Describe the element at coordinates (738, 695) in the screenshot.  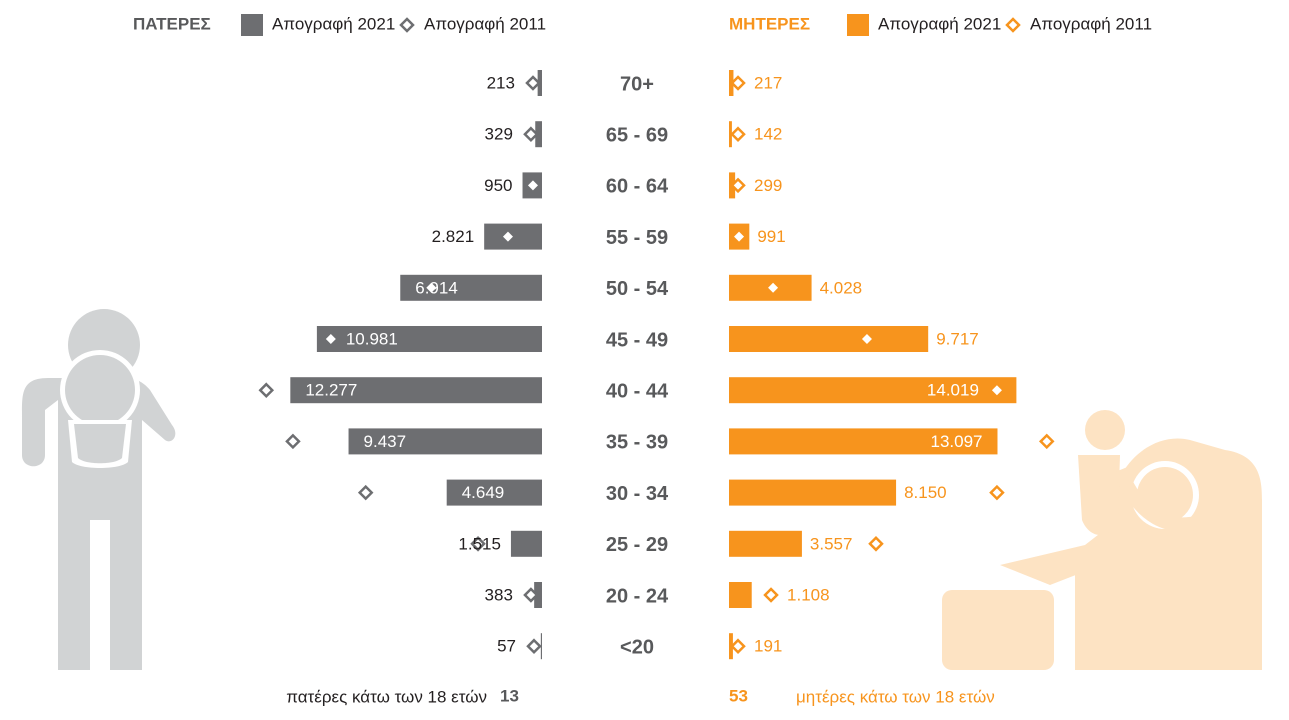
I see `footer-count: 53` at that location.